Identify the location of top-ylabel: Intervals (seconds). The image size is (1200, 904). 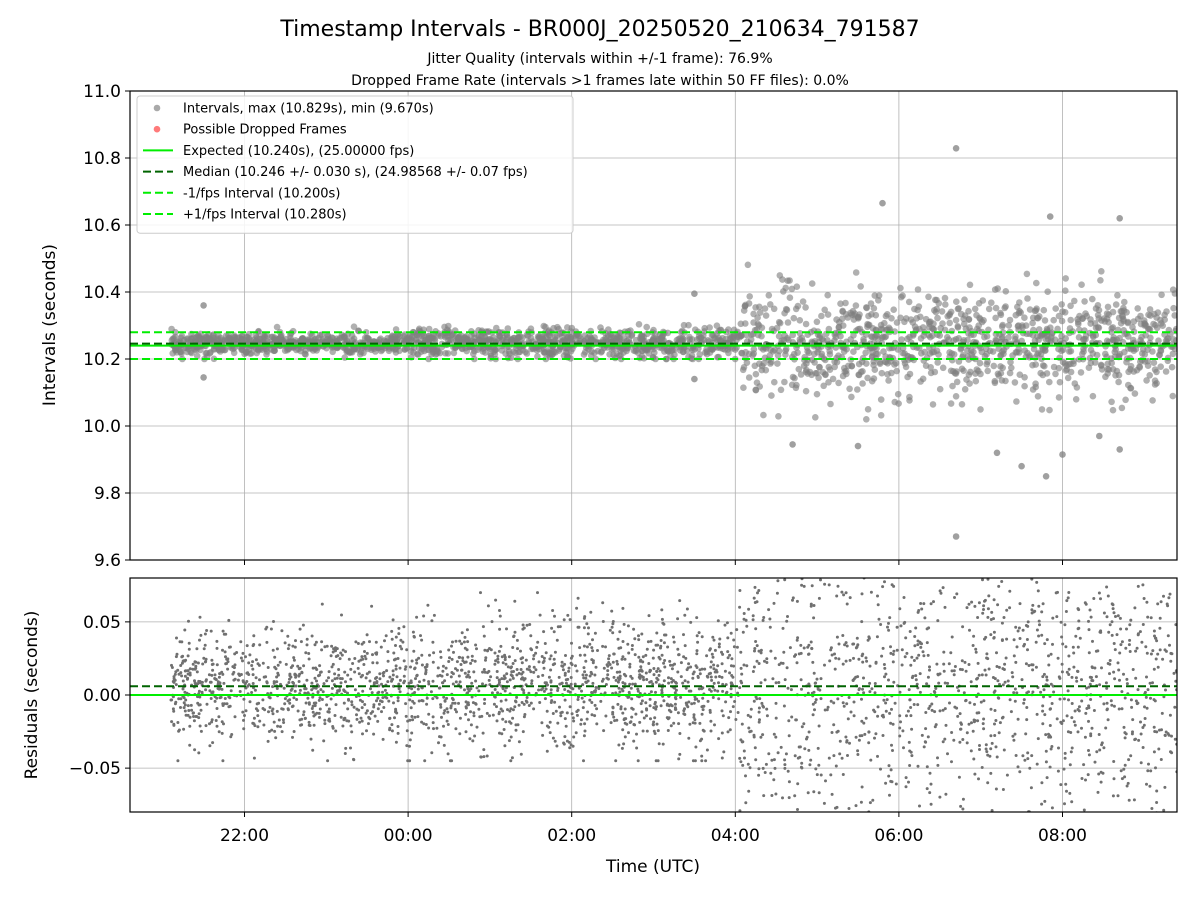
(50, 325).